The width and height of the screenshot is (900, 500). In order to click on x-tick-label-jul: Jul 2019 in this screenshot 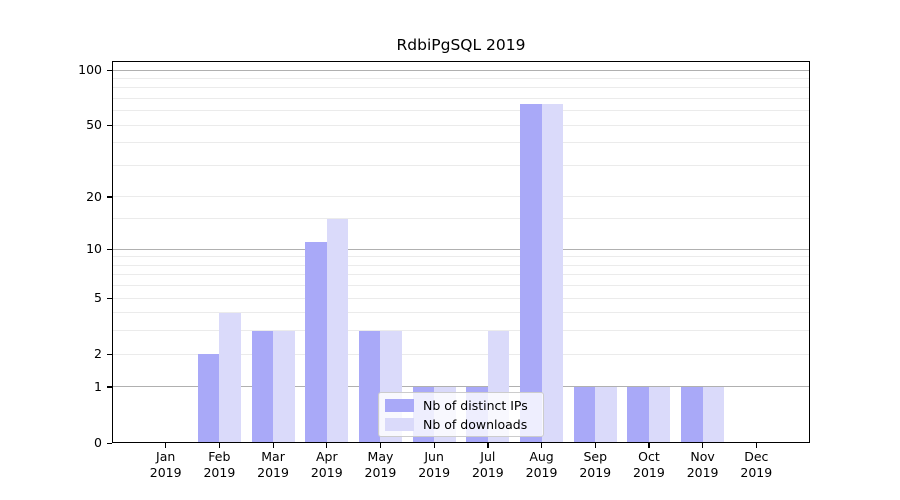, I will do `click(488, 465)`.